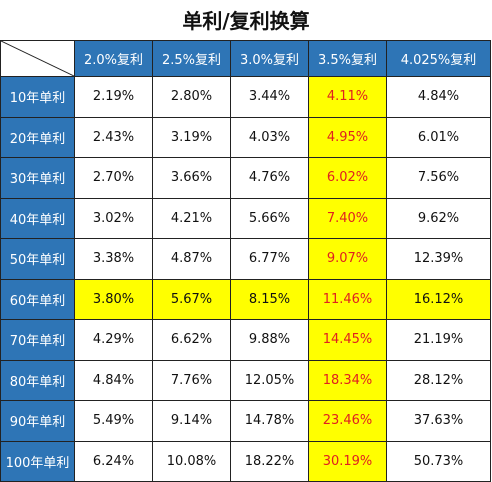 The height and width of the screenshot is (482, 492). I want to click on table-row: 90年单利 5.49% 9.14% 14.78% 23.46% 37.63%, so click(245, 421).